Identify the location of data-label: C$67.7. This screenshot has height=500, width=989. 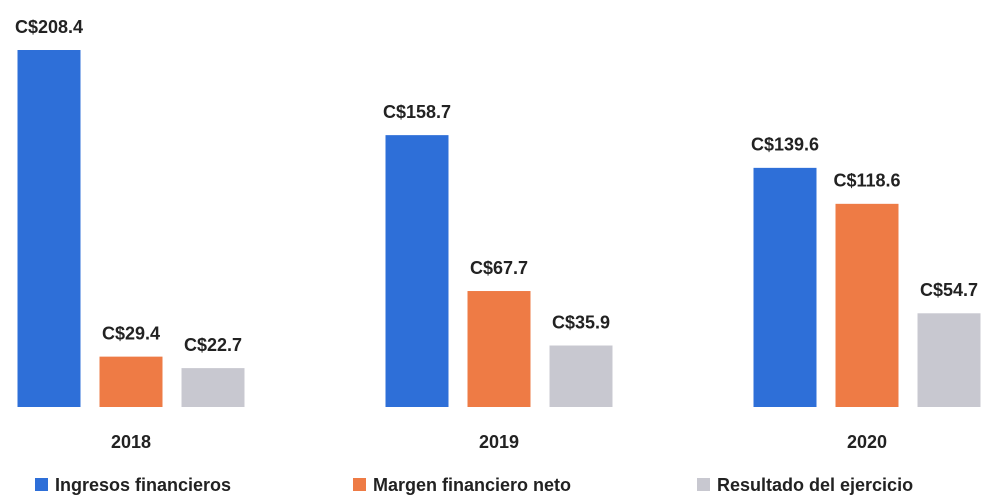
(499, 268).